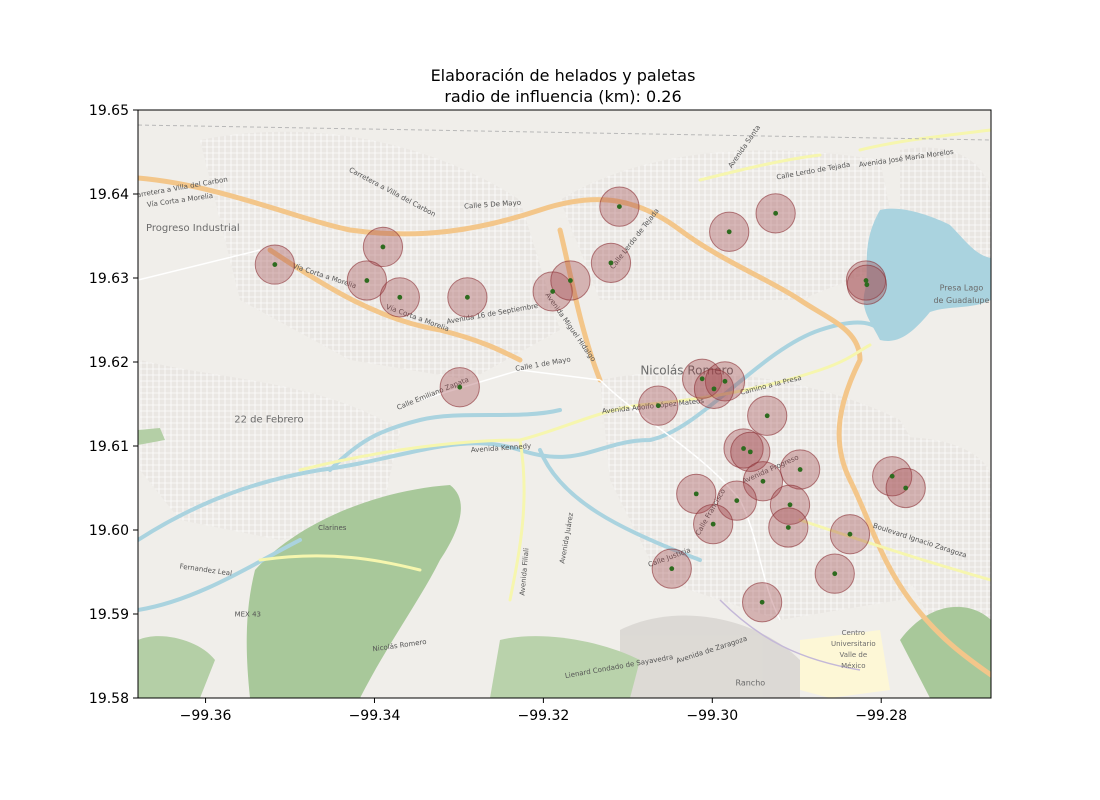 Image resolution: width=1100 pixels, height=800 pixels. I want to click on x-tick-label: −99.32, so click(543, 716).